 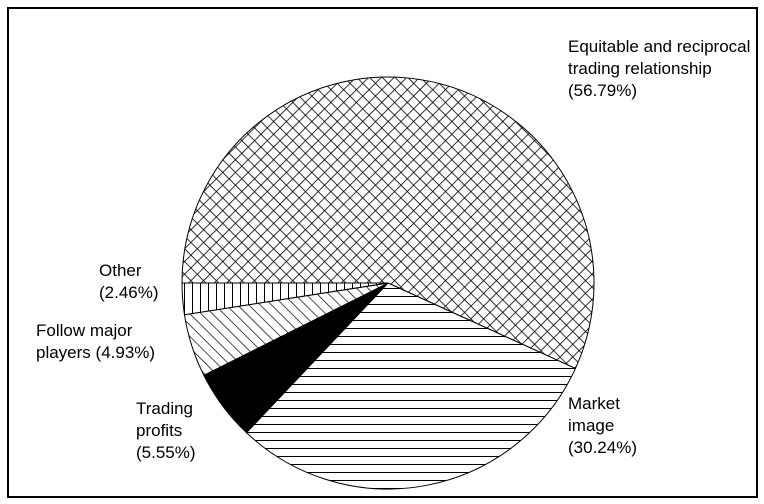 I want to click on category-label: Market image, so click(x=594, y=414).